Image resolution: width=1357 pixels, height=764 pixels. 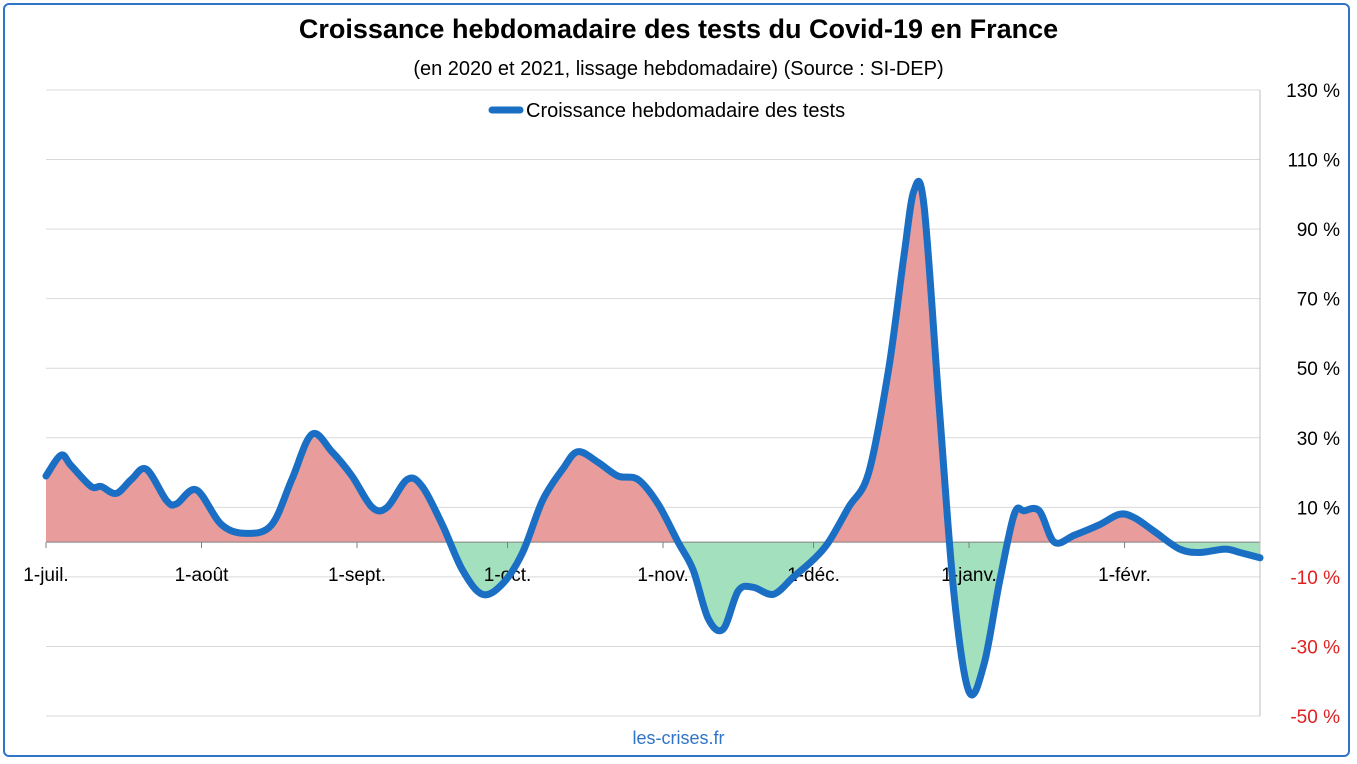 I want to click on y-tick-label: -50 %, so click(x=1315, y=717).